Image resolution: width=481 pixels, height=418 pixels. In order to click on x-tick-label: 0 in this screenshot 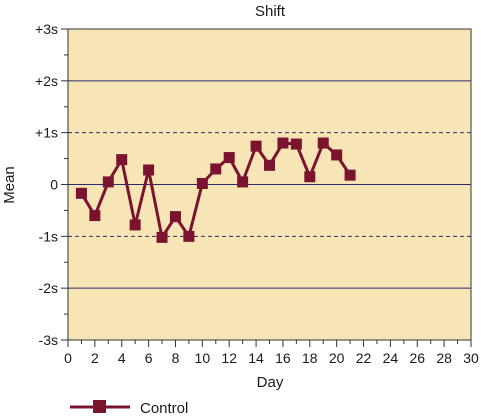, I will do `click(68, 358)`.